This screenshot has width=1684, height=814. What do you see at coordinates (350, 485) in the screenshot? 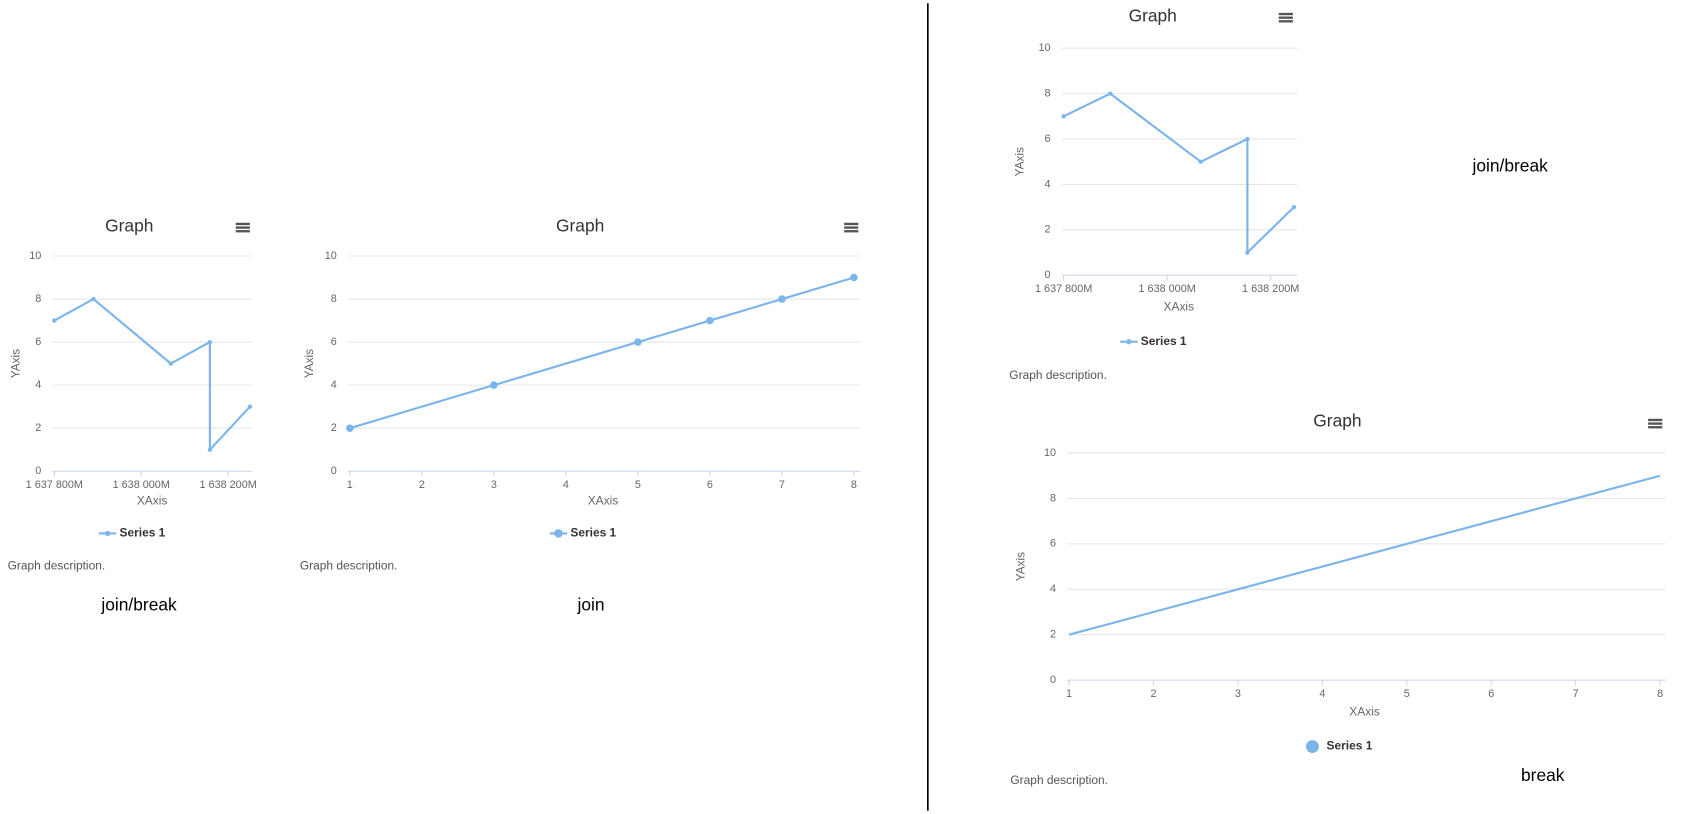
I see `x-tick-label: 1` at bounding box center [350, 485].